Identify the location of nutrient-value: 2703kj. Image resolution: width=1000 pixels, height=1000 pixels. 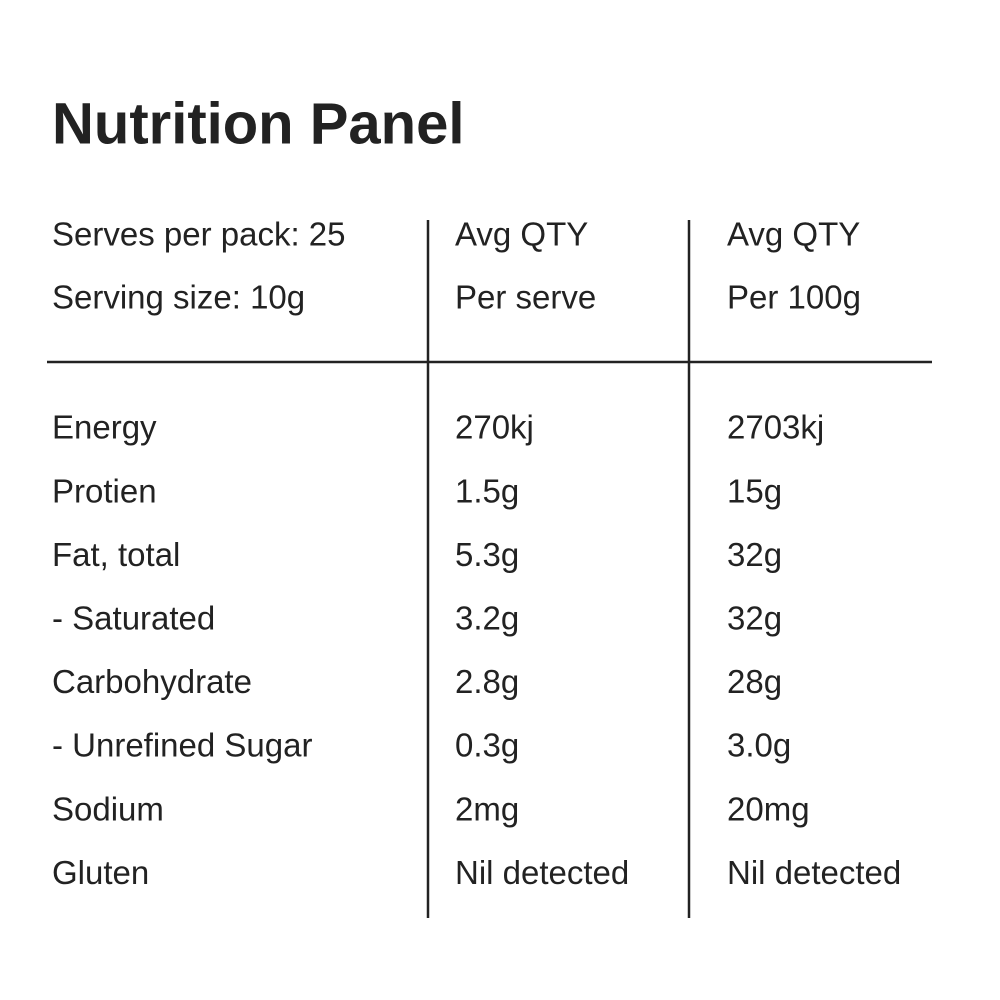
(775, 427).